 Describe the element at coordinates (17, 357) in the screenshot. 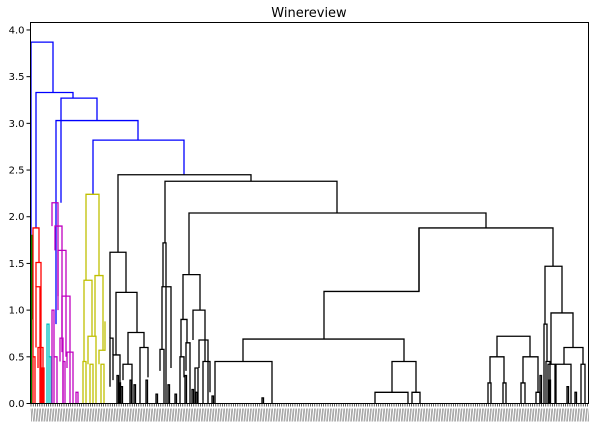

I see `y-tick-label: 0.5` at that location.